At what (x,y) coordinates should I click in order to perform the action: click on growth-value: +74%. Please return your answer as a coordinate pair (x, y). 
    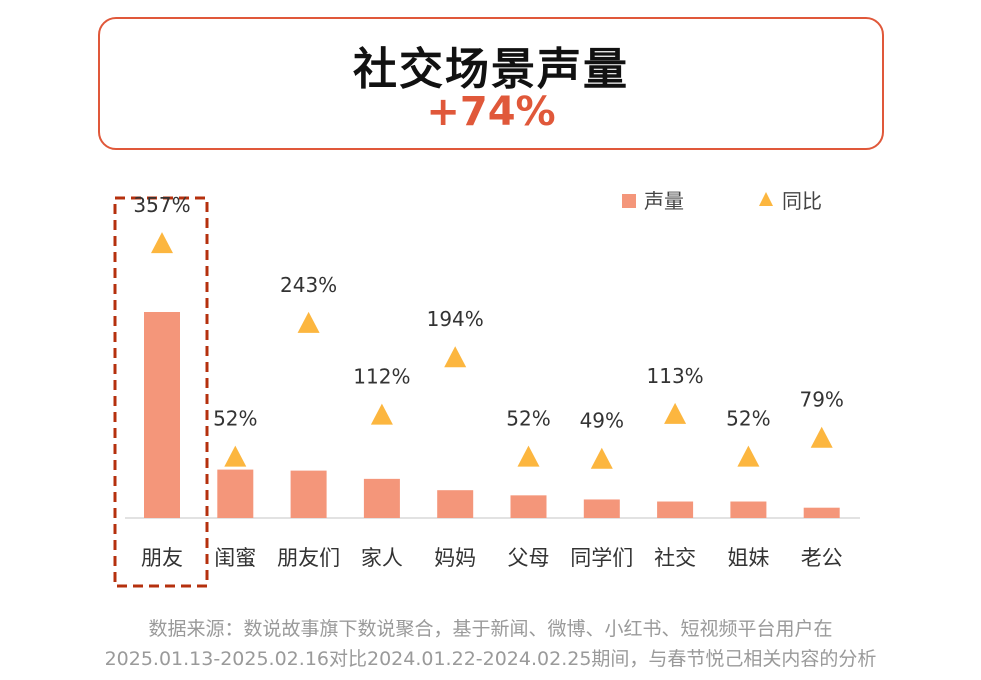
    Looking at the image, I should click on (491, 112).